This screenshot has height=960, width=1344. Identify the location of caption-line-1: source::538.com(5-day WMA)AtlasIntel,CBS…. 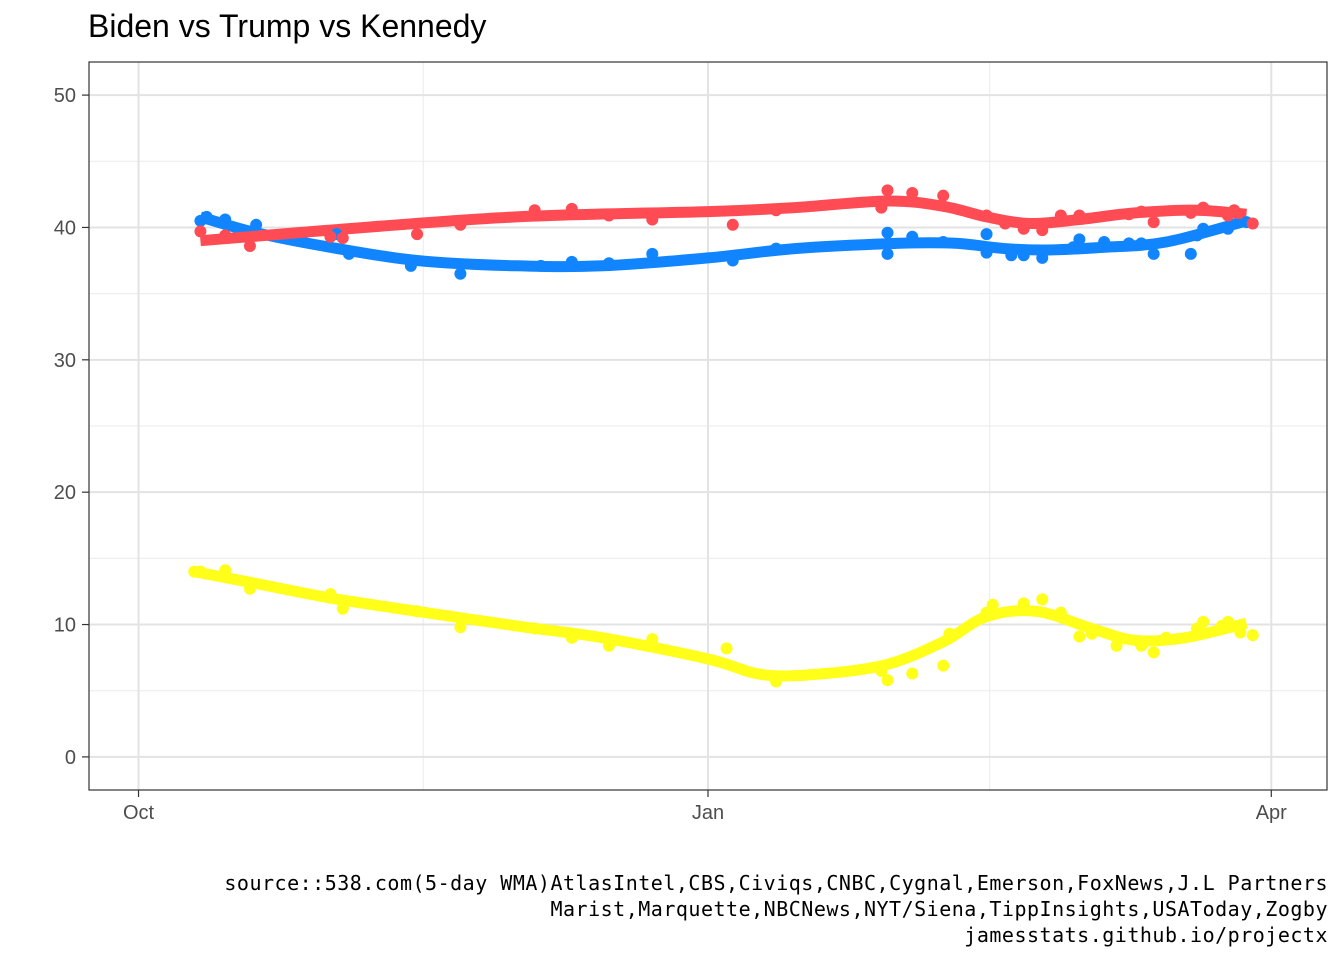
(776, 883).